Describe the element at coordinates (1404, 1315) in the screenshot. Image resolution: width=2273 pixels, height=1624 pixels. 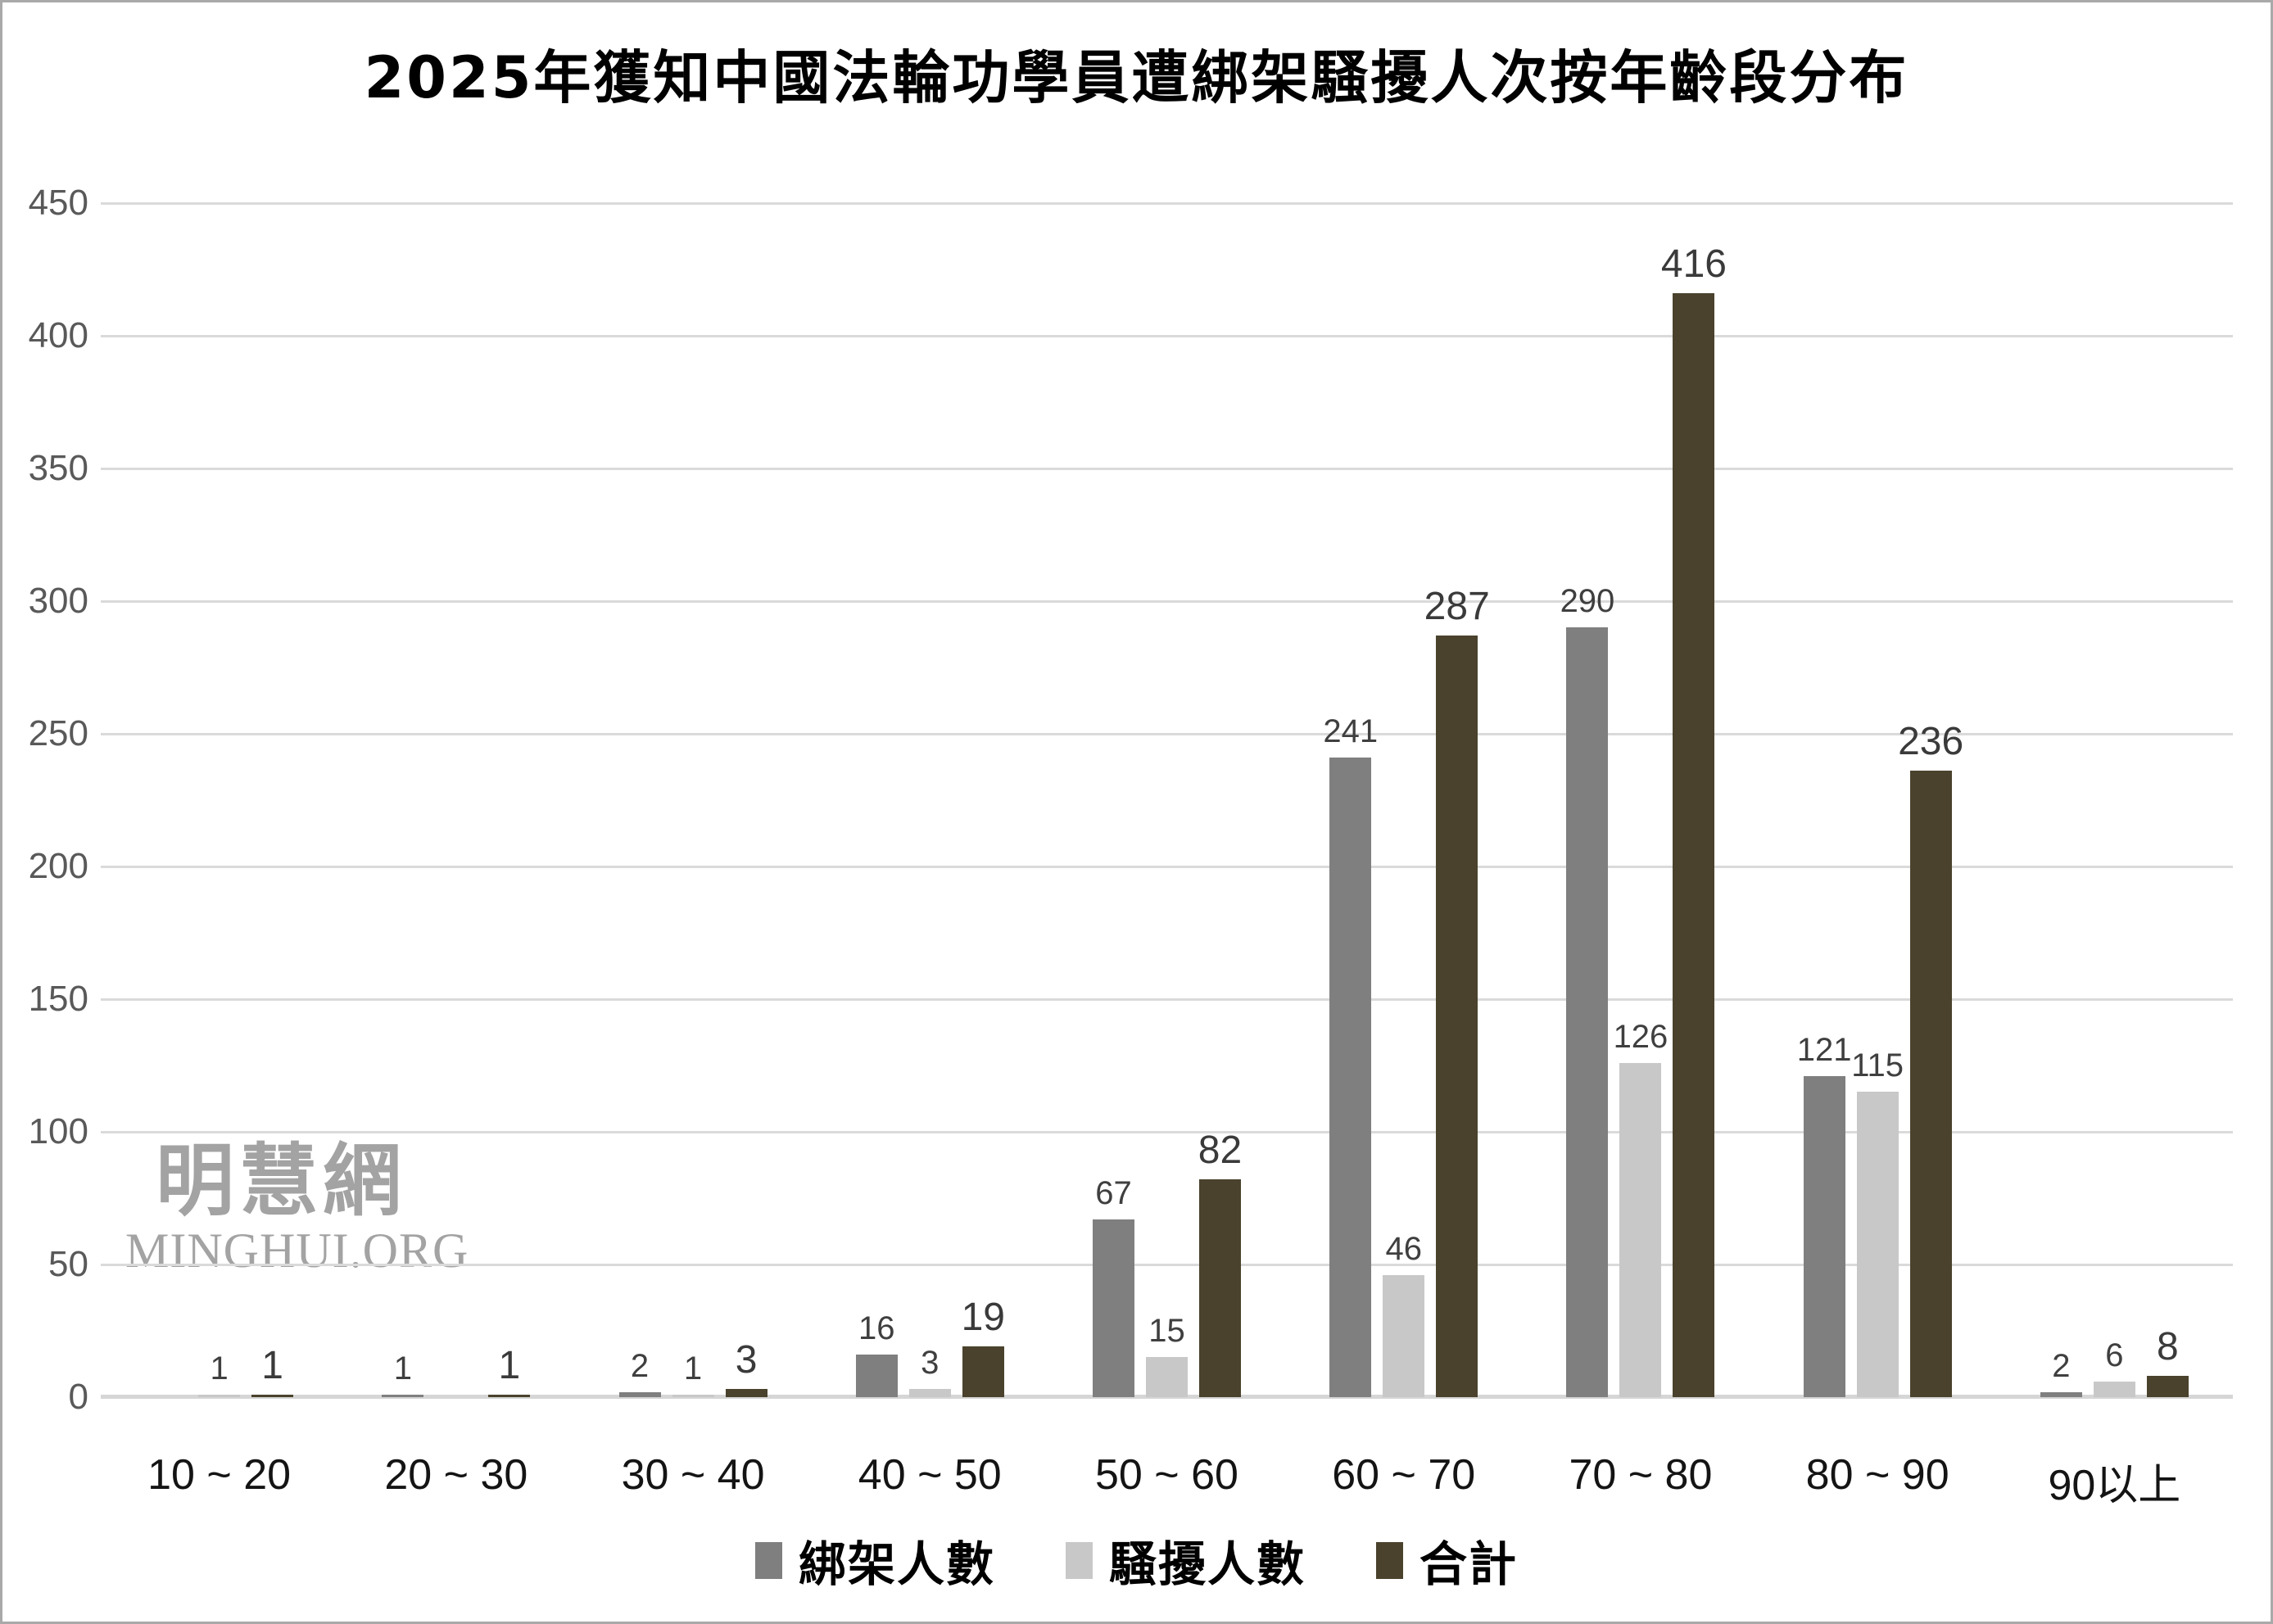
I see `bar-slot: 46` at that location.